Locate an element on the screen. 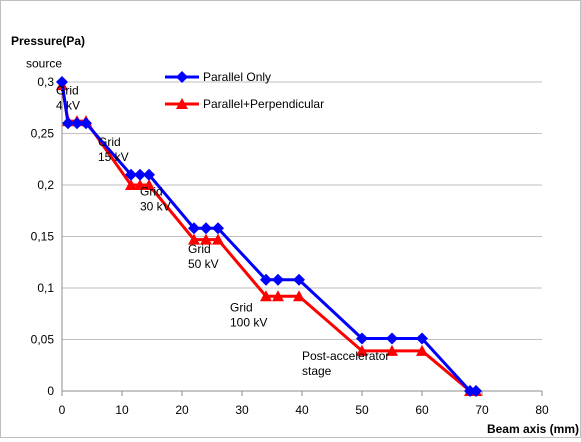 The height and width of the screenshot is (442, 581). annotation-line: 50 kV is located at coordinates (203, 264).